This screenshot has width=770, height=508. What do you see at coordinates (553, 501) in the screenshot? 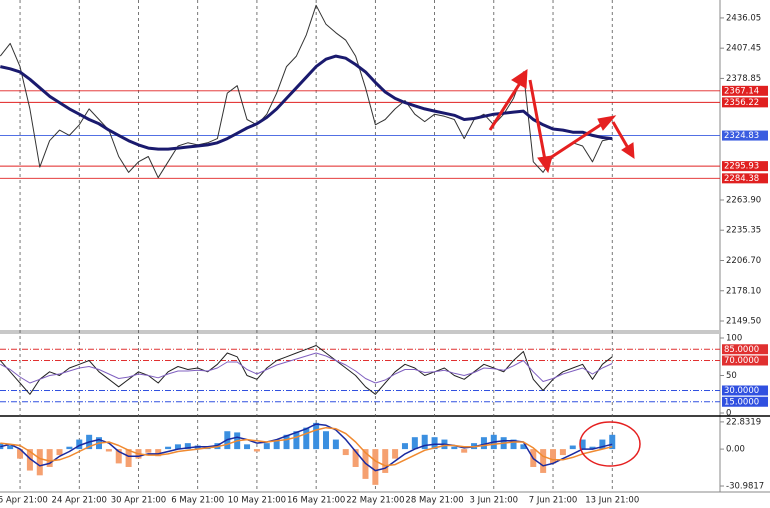
I see `x-tick-label: 7 Jun 21:00` at bounding box center [553, 501].